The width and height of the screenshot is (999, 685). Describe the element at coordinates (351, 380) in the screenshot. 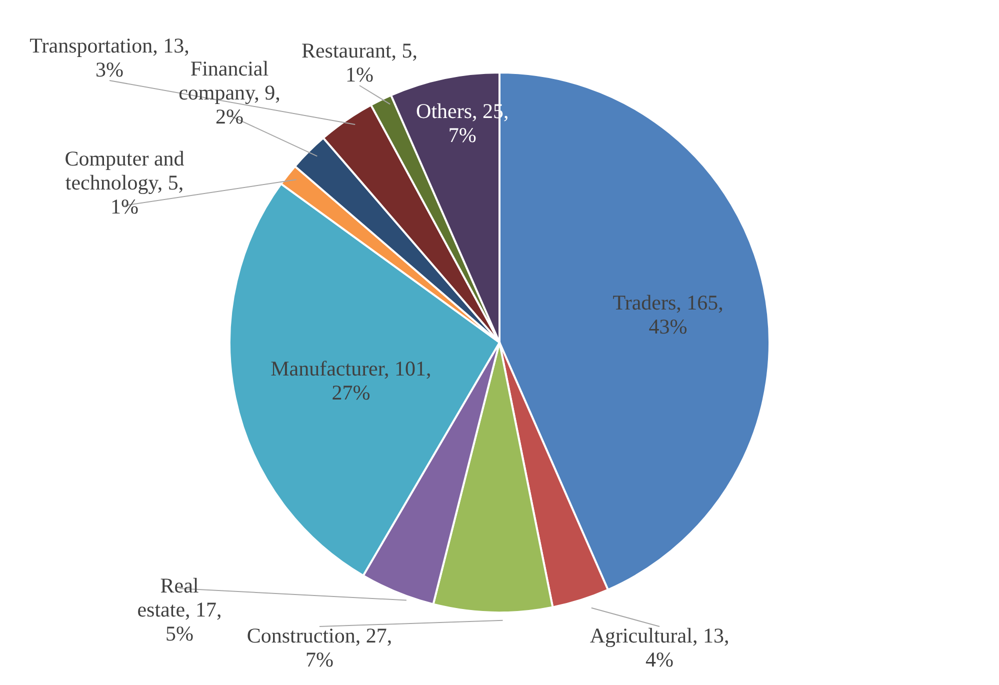

I see `slice-label: Manufacturer, 101, 27%` at that location.